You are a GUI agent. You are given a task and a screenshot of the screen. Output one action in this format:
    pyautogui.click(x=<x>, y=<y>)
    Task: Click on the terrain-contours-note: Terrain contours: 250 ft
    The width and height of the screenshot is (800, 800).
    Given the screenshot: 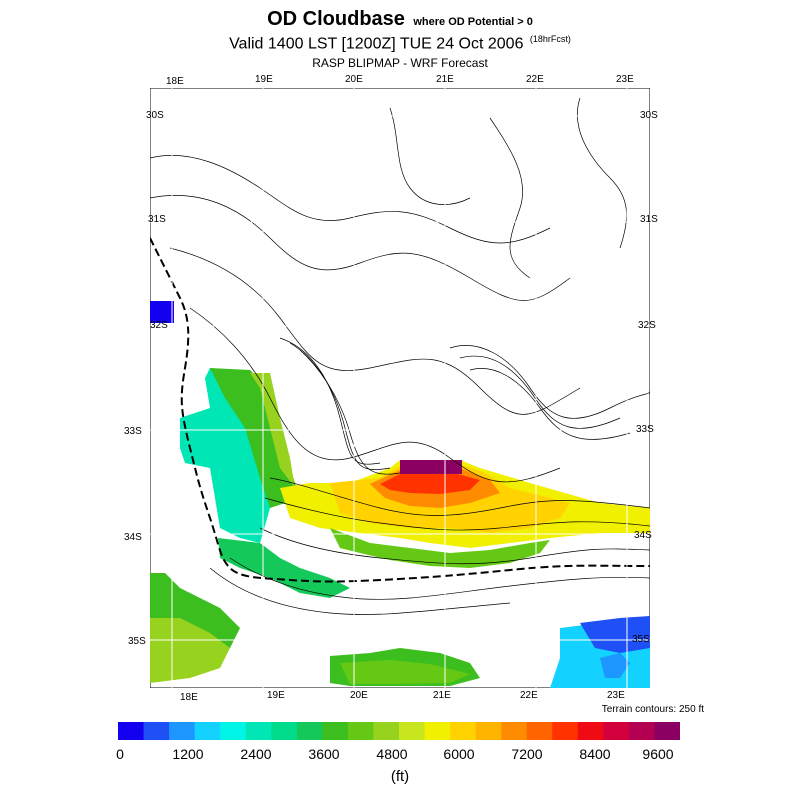 What is the action you would take?
    pyautogui.click(x=652, y=709)
    